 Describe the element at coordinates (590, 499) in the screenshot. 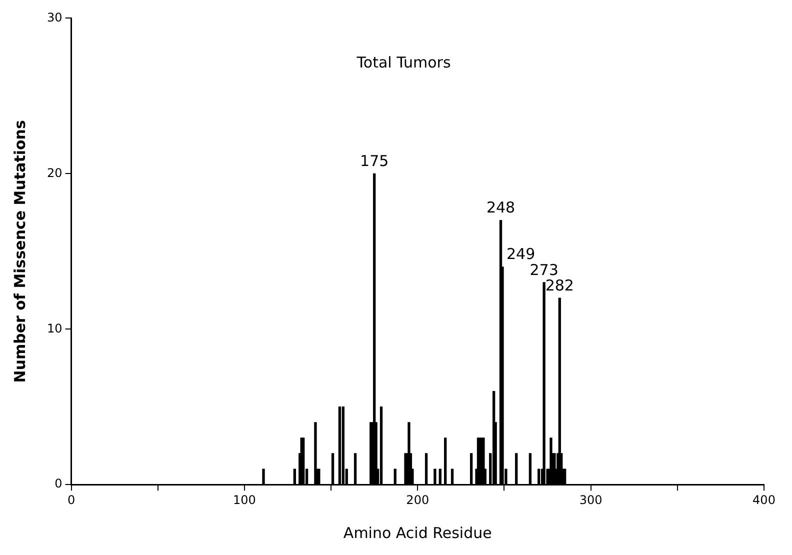

I see `x-tick-label: 300` at that location.